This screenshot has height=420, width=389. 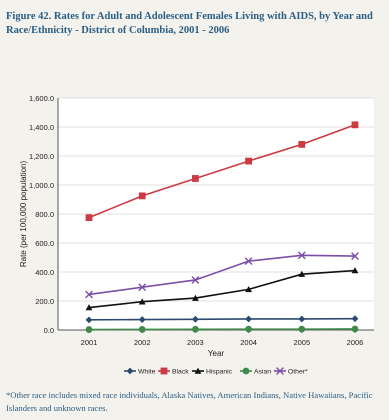 I want to click on y-tick-label: 200.0, so click(x=44, y=301).